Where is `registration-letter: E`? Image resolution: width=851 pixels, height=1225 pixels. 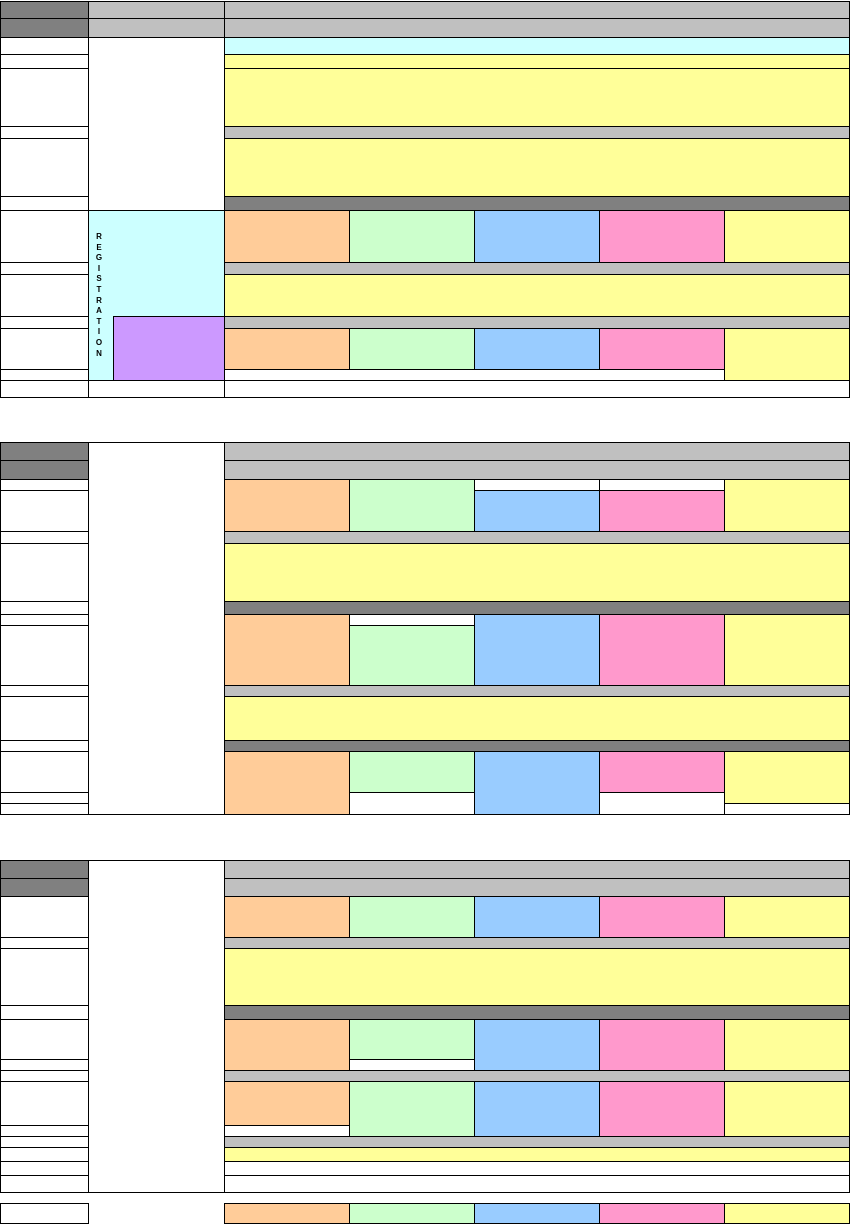
registration-letter: E is located at coordinates (99, 247).